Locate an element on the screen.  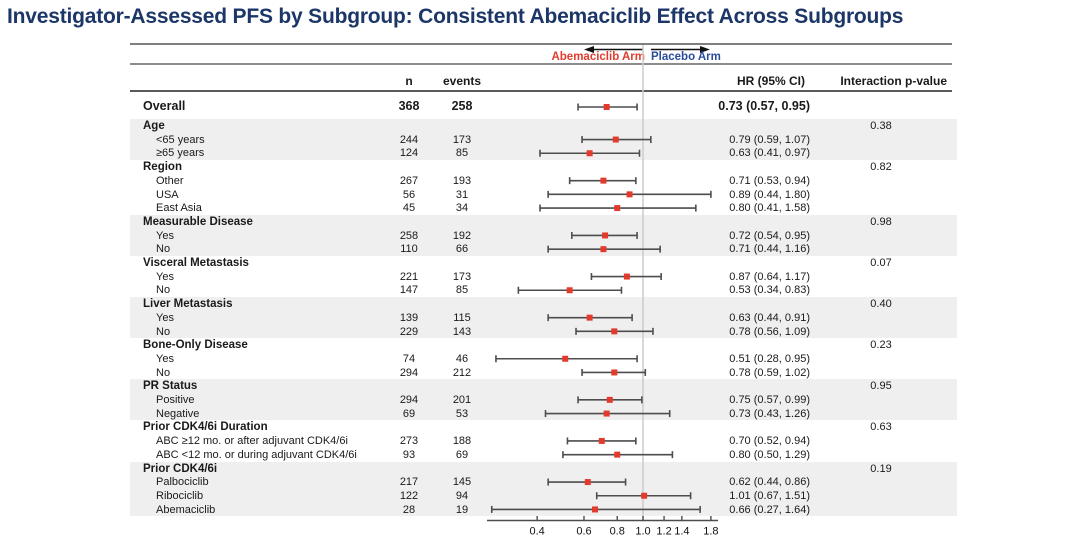
row-n: 244 is located at coordinates (409, 139).